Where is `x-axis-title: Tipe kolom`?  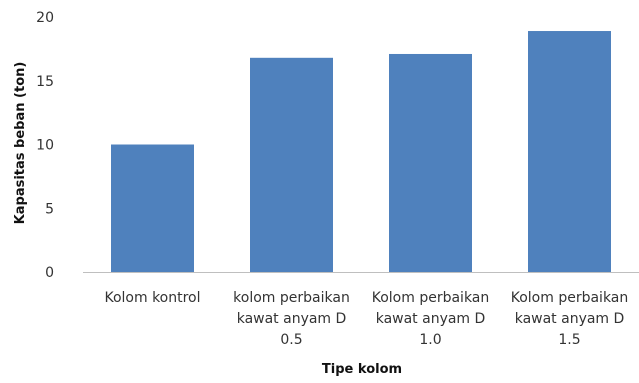
x-axis-title: Tipe kolom is located at coordinates (362, 369).